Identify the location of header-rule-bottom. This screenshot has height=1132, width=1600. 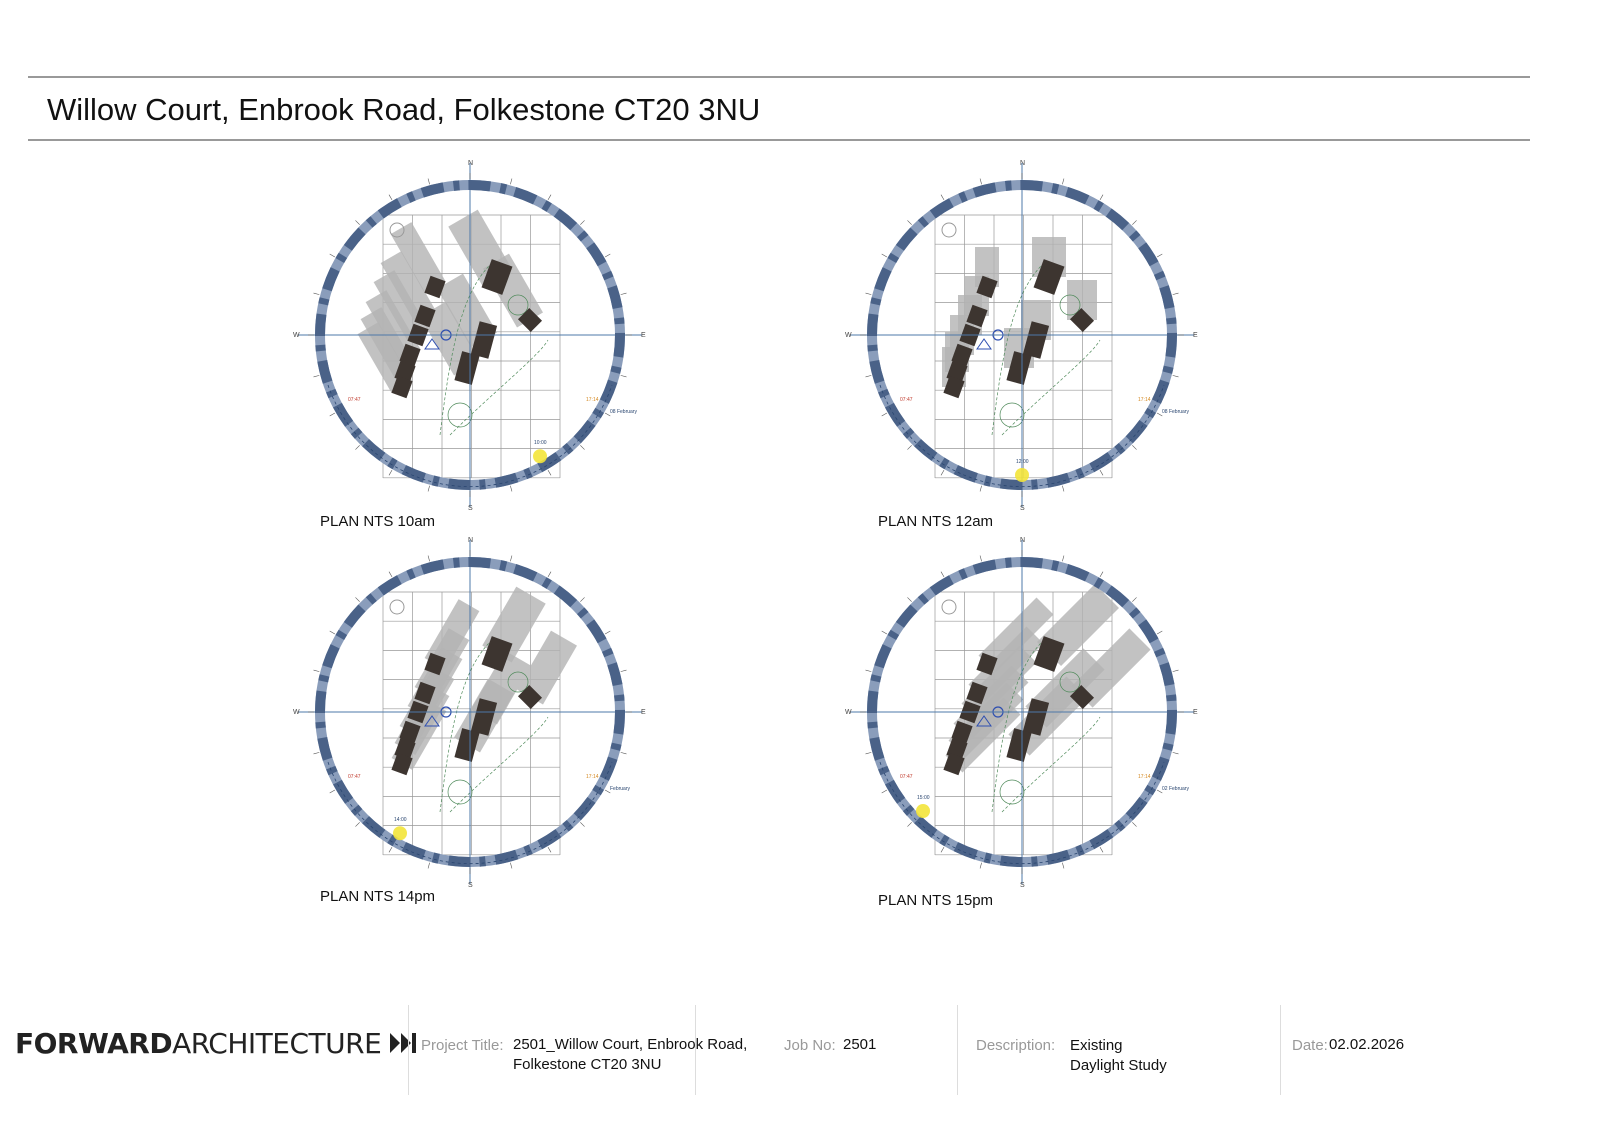
(779, 140).